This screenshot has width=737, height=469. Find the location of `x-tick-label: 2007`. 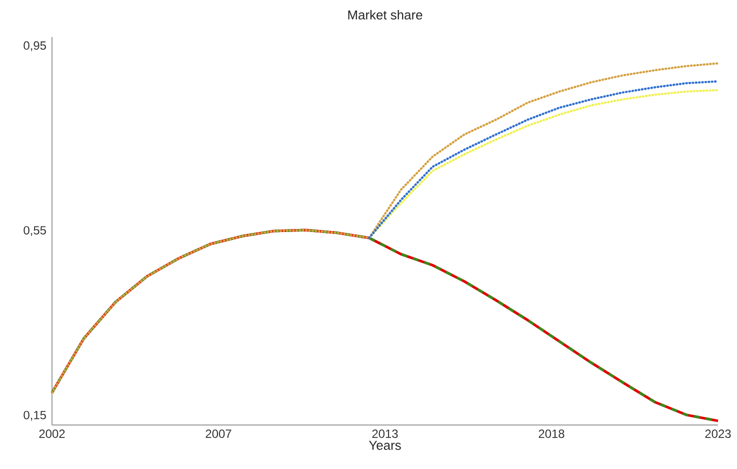

x-tick-label: 2007 is located at coordinates (219, 434).